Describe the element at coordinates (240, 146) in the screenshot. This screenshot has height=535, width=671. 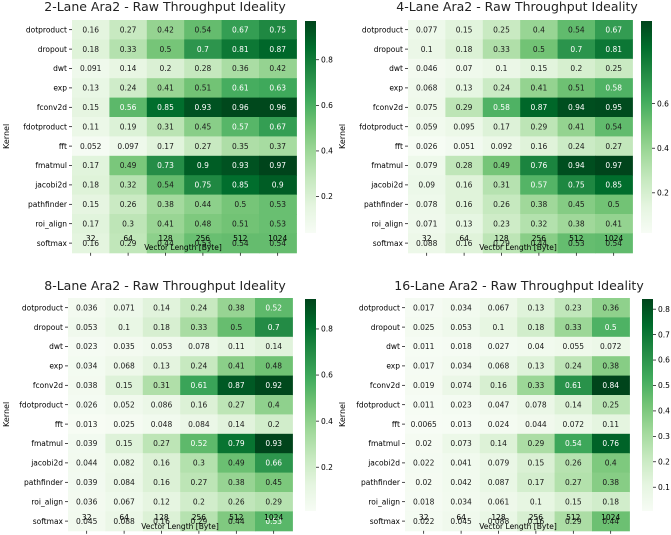
I see `cell-value-label: 0.35` at that location.